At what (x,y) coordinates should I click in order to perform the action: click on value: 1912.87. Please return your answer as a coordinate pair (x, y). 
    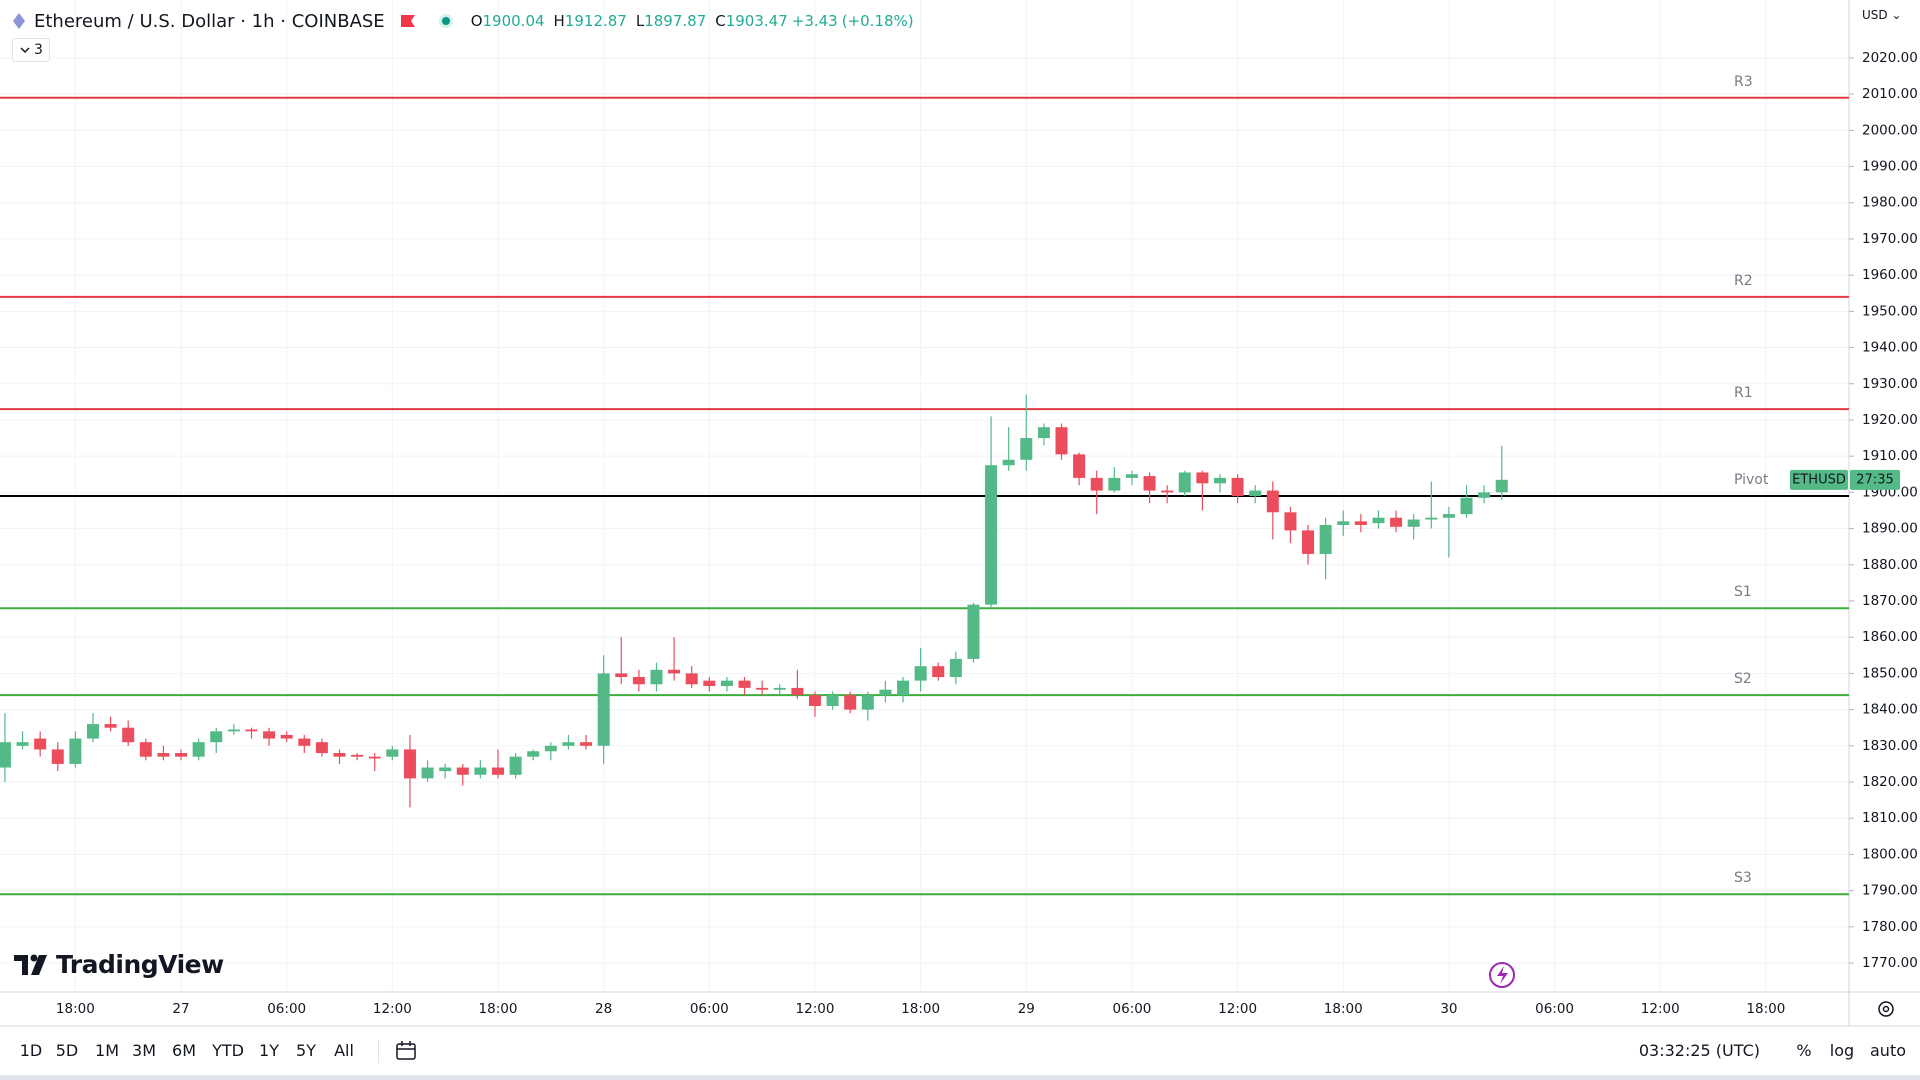
    Looking at the image, I should click on (595, 21).